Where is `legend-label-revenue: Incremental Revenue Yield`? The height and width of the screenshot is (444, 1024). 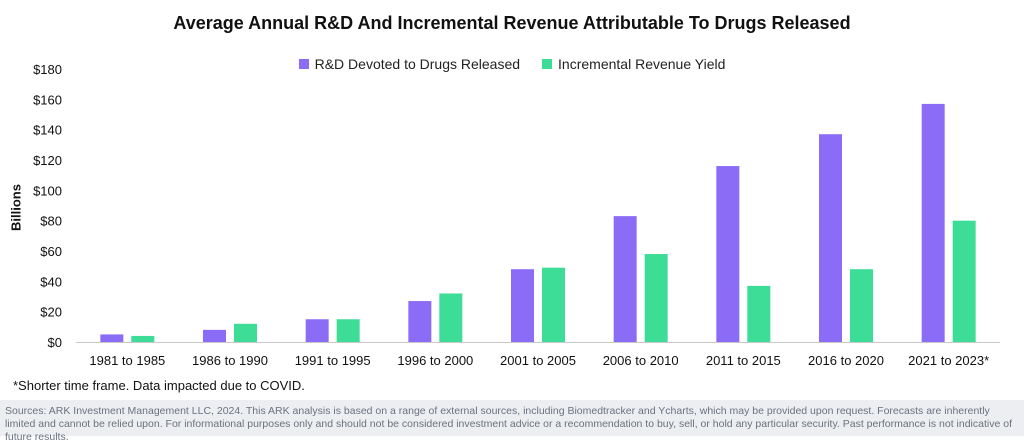 legend-label-revenue: Incremental Revenue Yield is located at coordinates (642, 64).